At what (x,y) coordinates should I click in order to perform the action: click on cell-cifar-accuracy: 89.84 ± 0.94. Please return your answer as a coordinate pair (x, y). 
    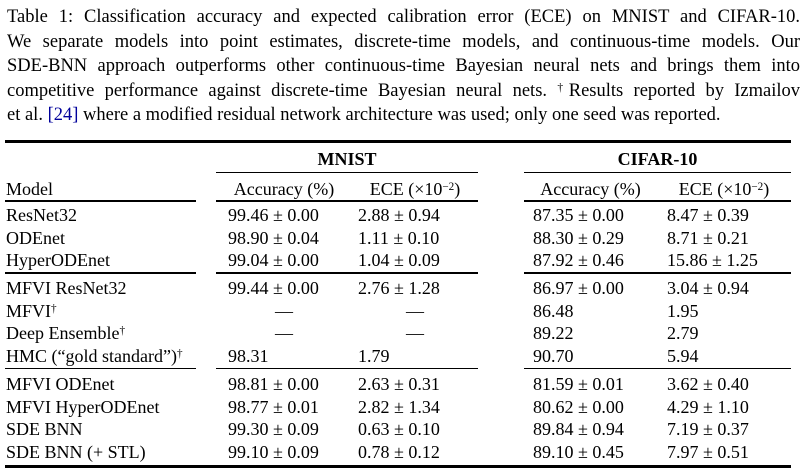
    Looking at the image, I should click on (578, 429).